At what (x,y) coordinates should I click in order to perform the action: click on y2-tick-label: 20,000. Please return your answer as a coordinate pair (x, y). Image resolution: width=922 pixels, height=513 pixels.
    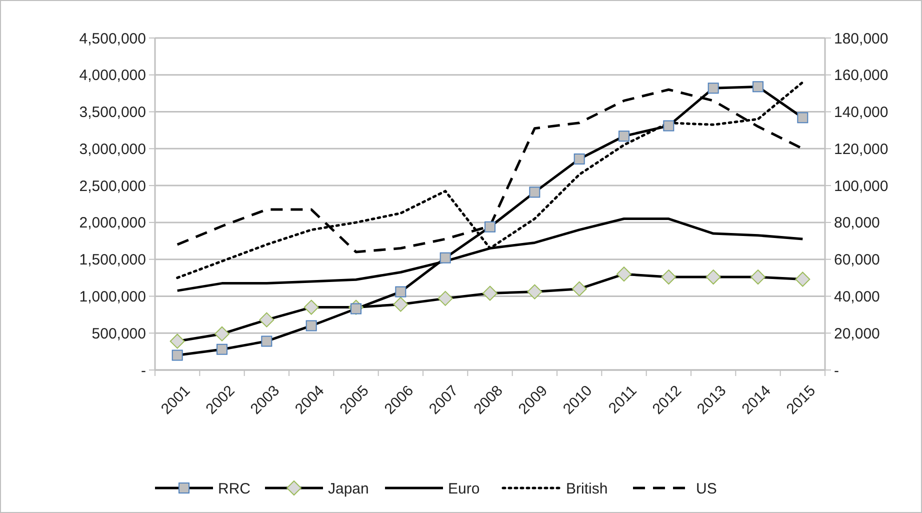
    Looking at the image, I should click on (857, 333).